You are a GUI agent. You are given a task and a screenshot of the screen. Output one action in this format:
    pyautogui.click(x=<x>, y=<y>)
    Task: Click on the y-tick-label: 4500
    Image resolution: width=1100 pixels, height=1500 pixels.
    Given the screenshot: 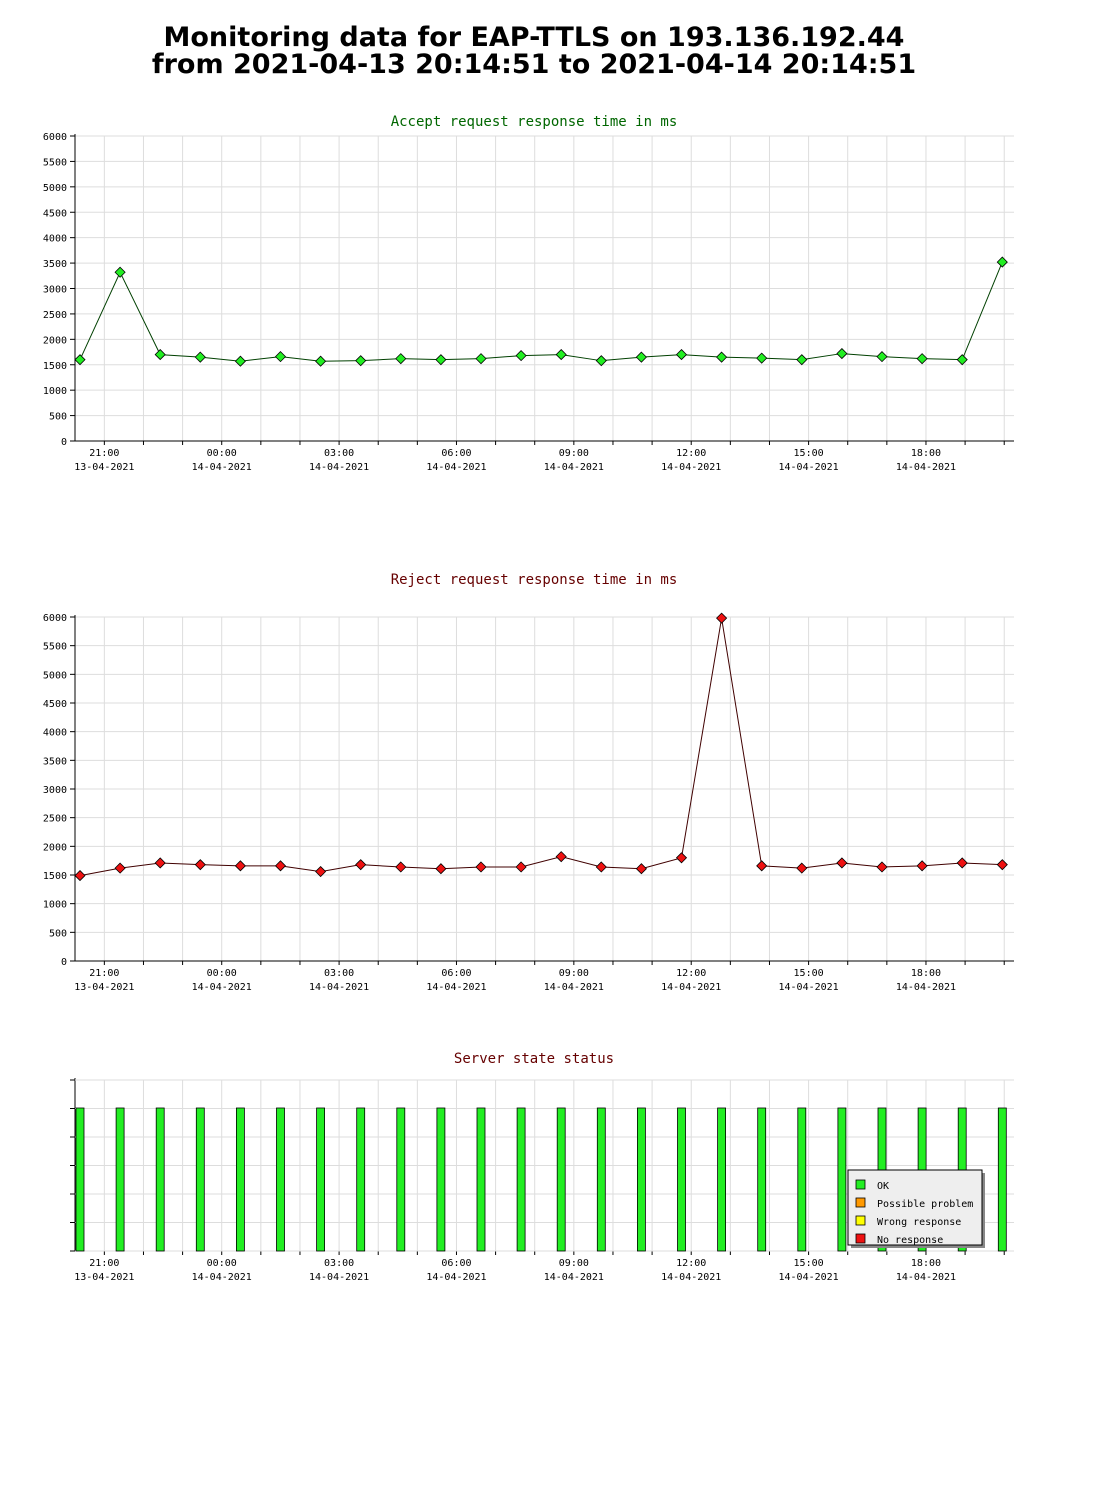 What is the action you would take?
    pyautogui.click(x=55, y=704)
    